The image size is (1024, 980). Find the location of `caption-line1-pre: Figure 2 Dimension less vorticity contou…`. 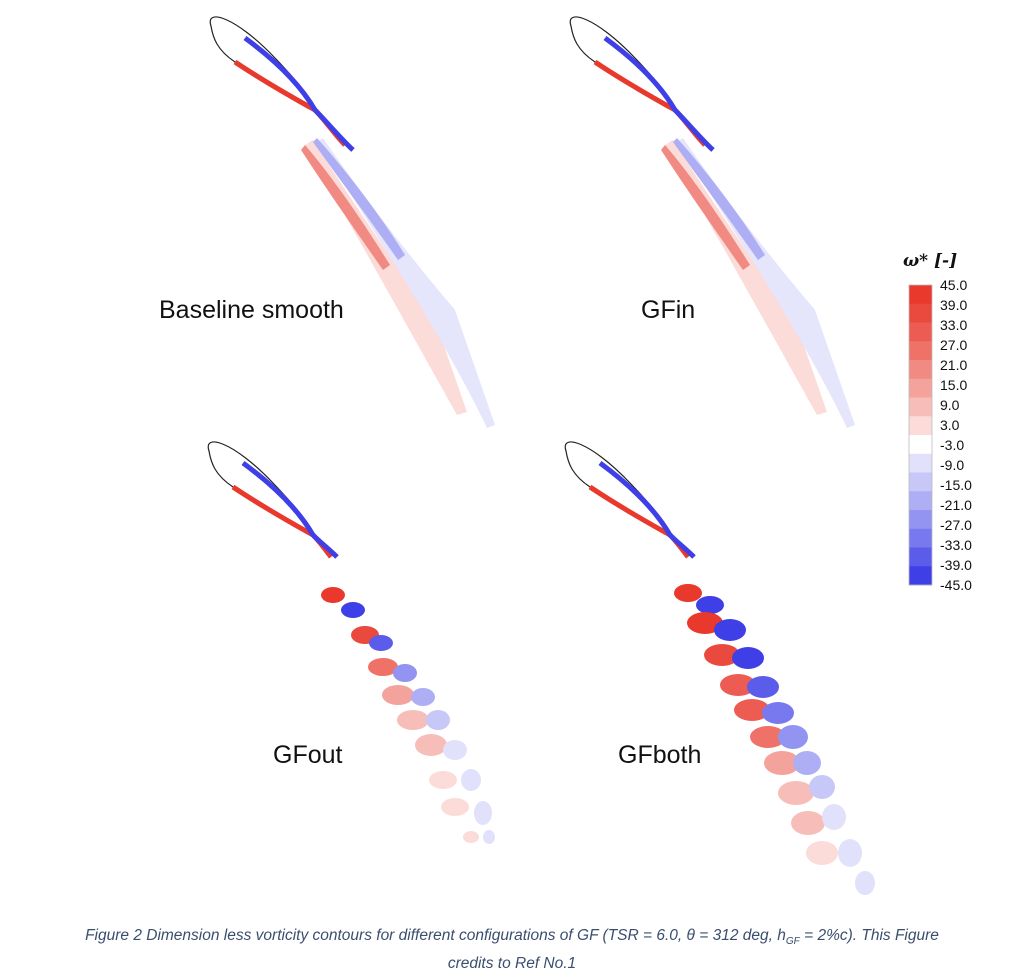

caption-line1-pre: Figure 2 Dimension less vorticity contou… is located at coordinates (435, 935).